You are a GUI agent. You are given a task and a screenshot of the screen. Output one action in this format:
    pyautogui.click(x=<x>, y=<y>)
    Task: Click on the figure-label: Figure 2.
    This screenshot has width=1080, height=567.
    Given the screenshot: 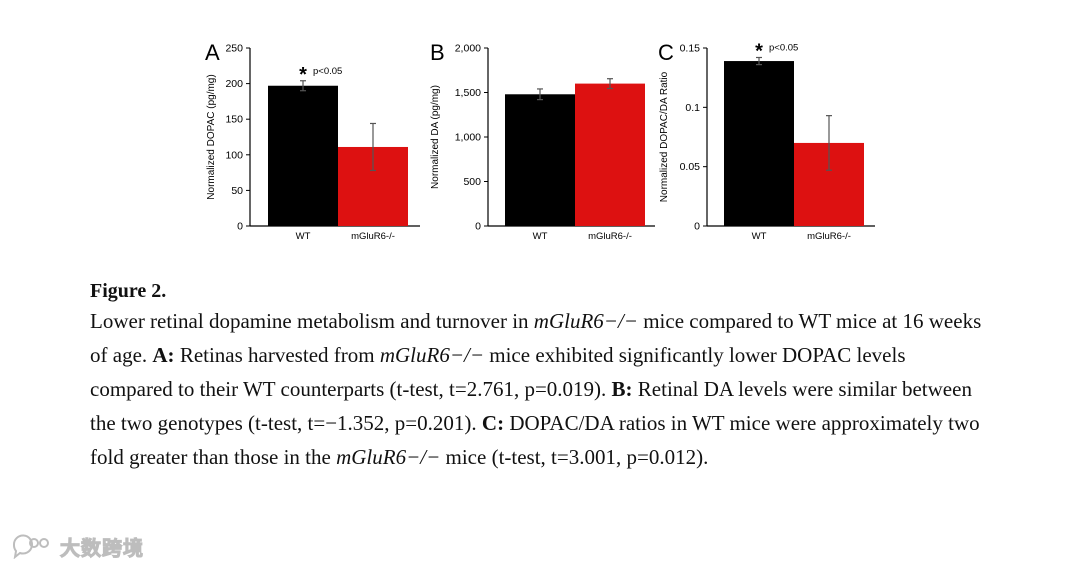 What is the action you would take?
    pyautogui.click(x=128, y=291)
    